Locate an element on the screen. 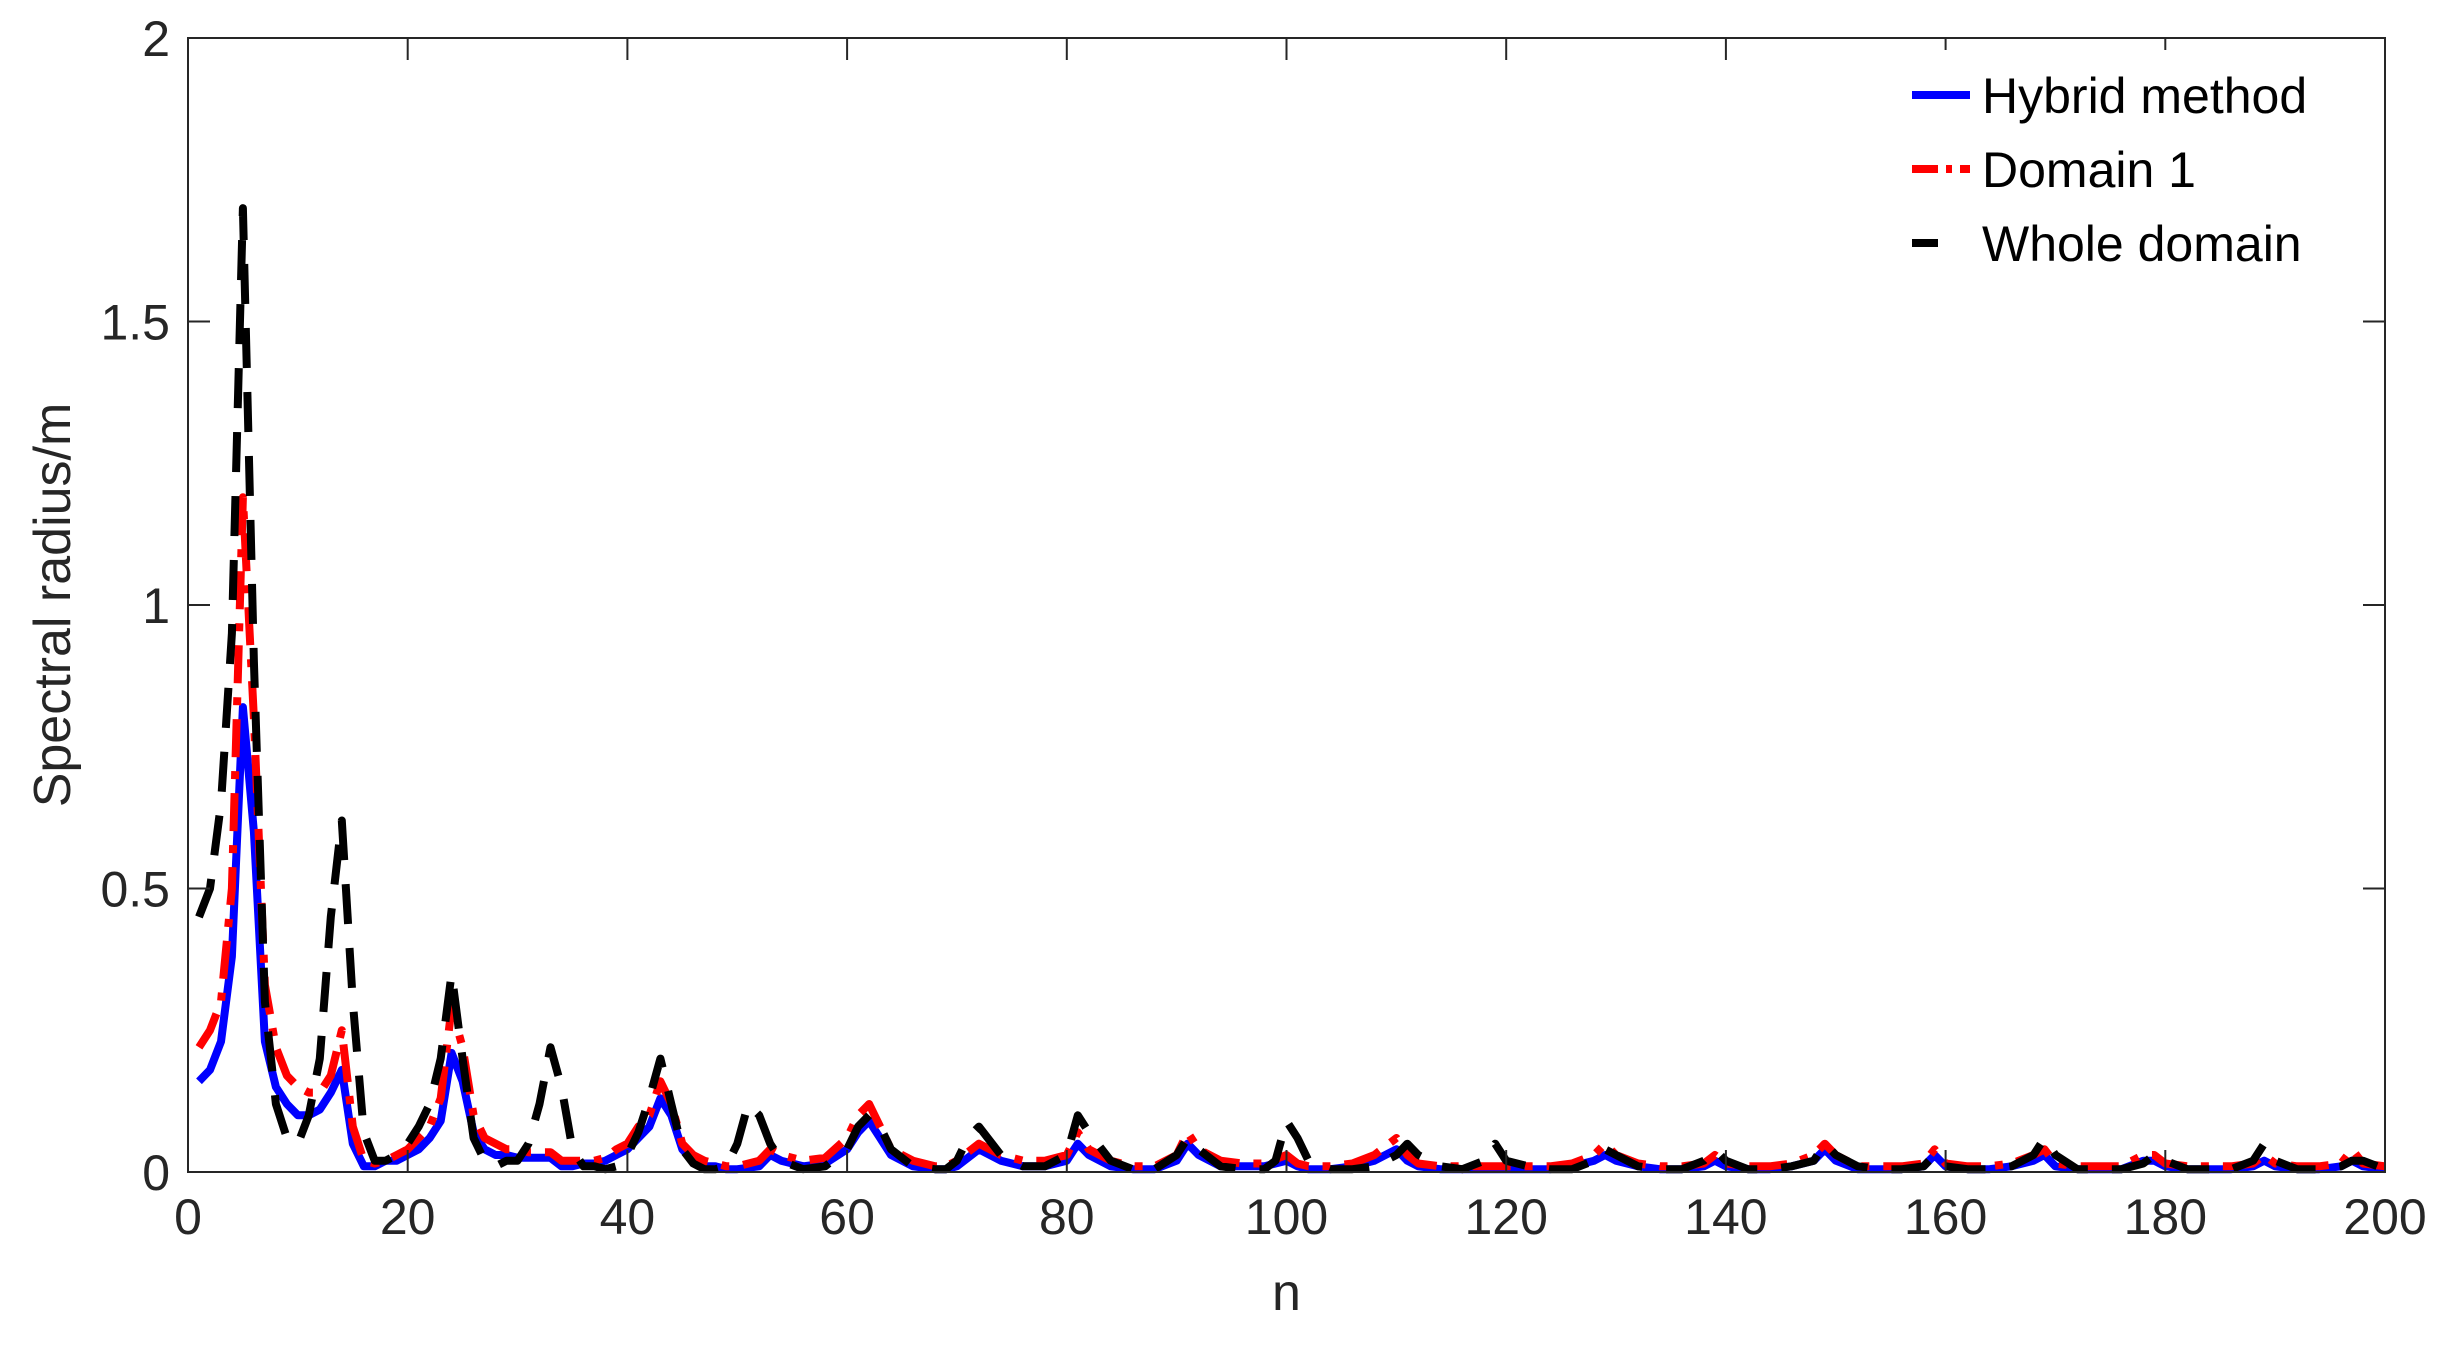 Image resolution: width=2453 pixels, height=1355 pixels. y-tick-label: 0 is located at coordinates (156, 1173).